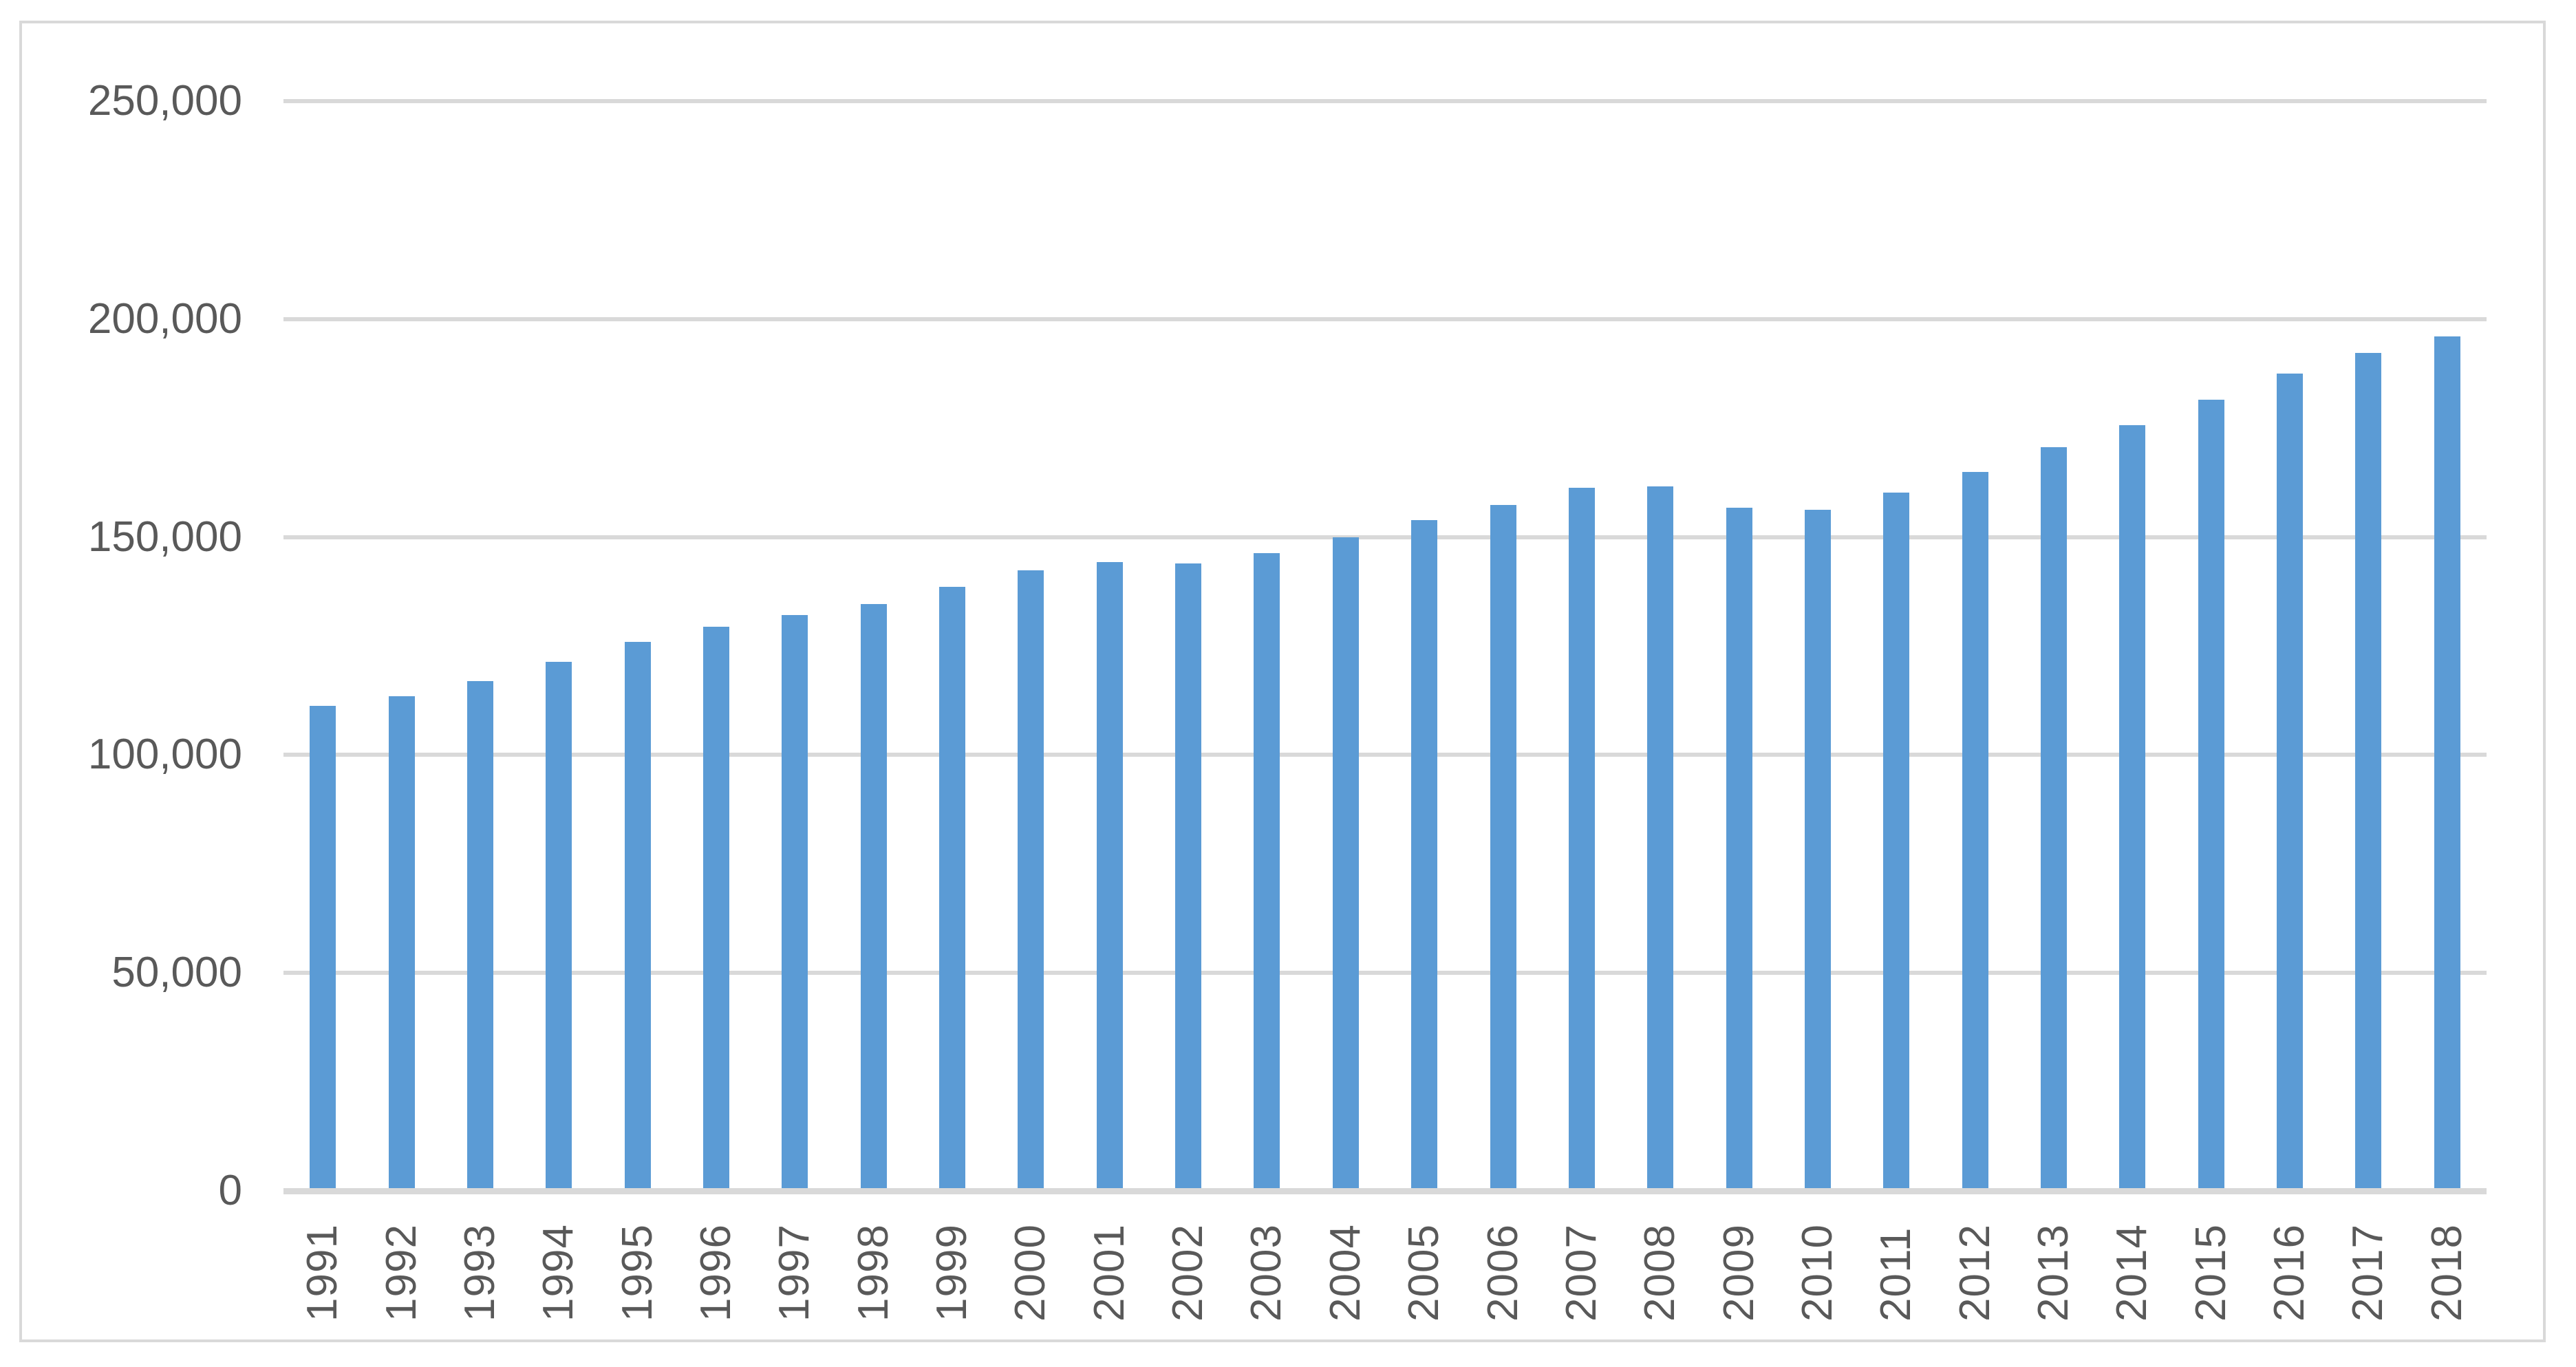  I want to click on y-tick-label: 250,000, so click(165, 101).